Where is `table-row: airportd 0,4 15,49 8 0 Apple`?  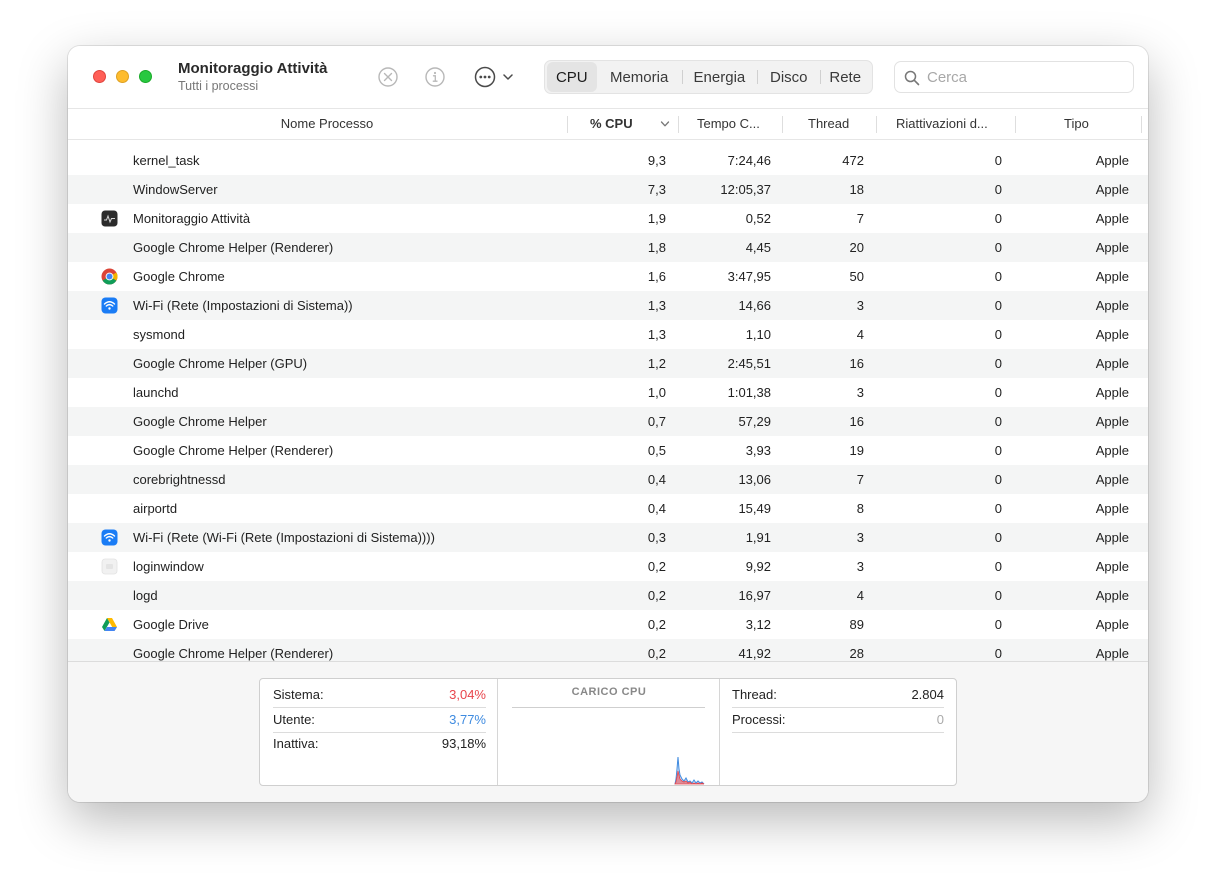 table-row: airportd 0,4 15,49 8 0 Apple is located at coordinates (608, 508).